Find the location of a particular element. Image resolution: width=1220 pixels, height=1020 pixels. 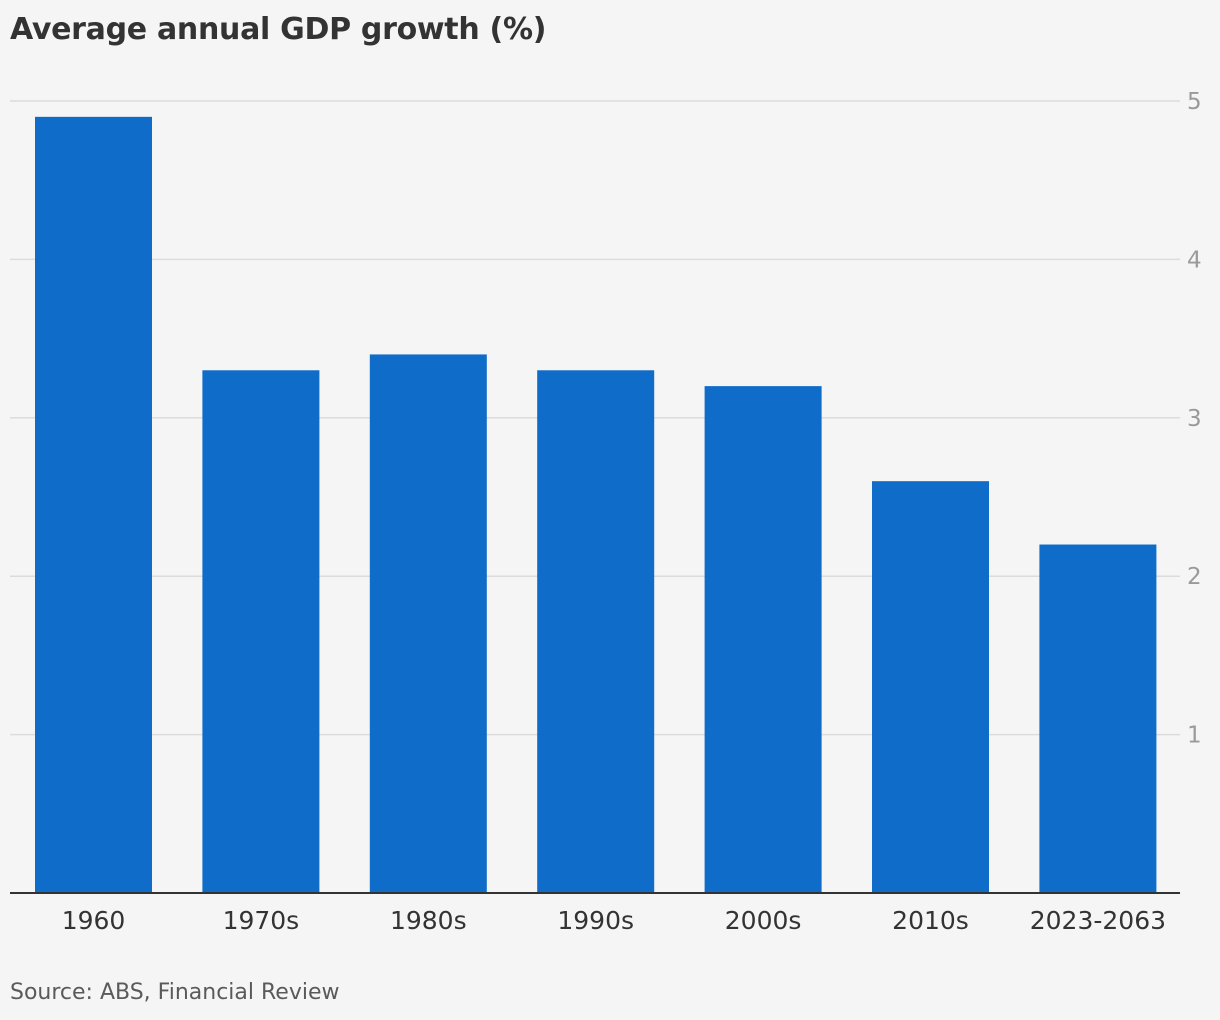

y-tick-label: 1 is located at coordinates (1194, 736).